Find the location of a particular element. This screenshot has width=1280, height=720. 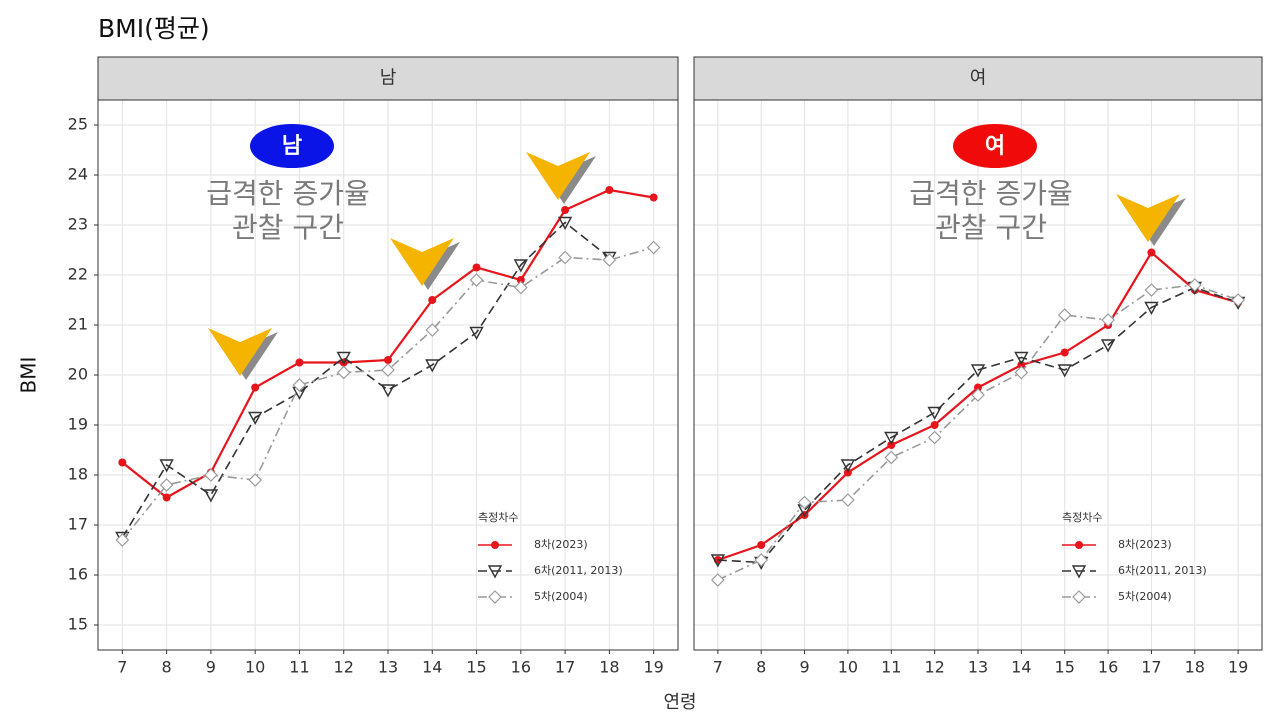

badge is located at coordinates (292, 146).